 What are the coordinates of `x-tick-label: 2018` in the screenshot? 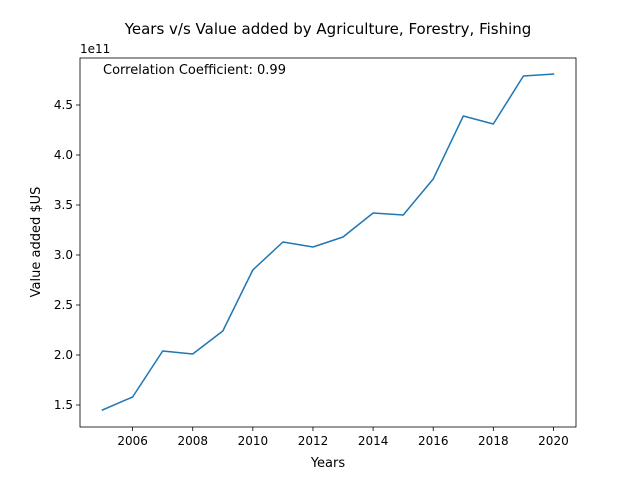 It's located at (493, 441).